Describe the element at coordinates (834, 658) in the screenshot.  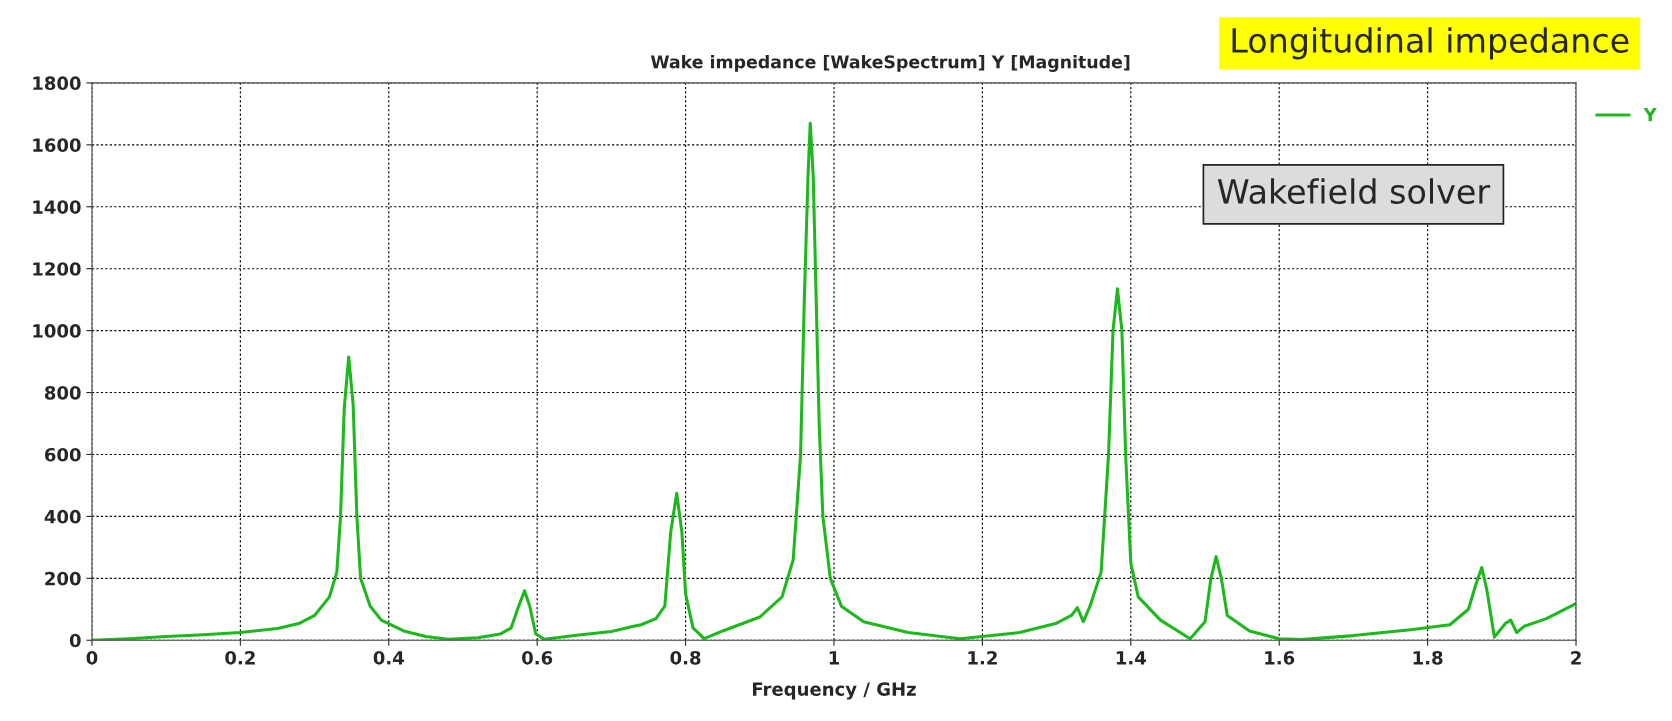
I see `x-tick-label: 1` at that location.